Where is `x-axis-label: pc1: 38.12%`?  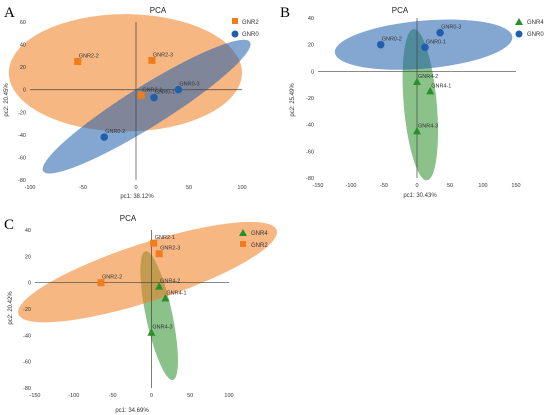 x-axis-label: pc1: 38.12% is located at coordinates (137, 197).